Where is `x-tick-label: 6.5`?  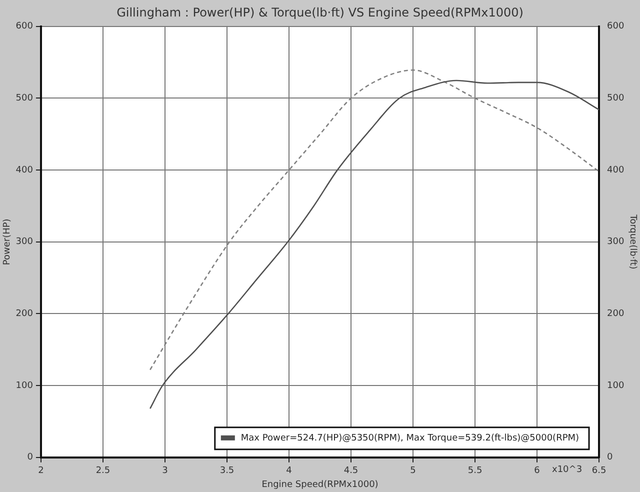 x-tick-label: 6.5 is located at coordinates (599, 471).